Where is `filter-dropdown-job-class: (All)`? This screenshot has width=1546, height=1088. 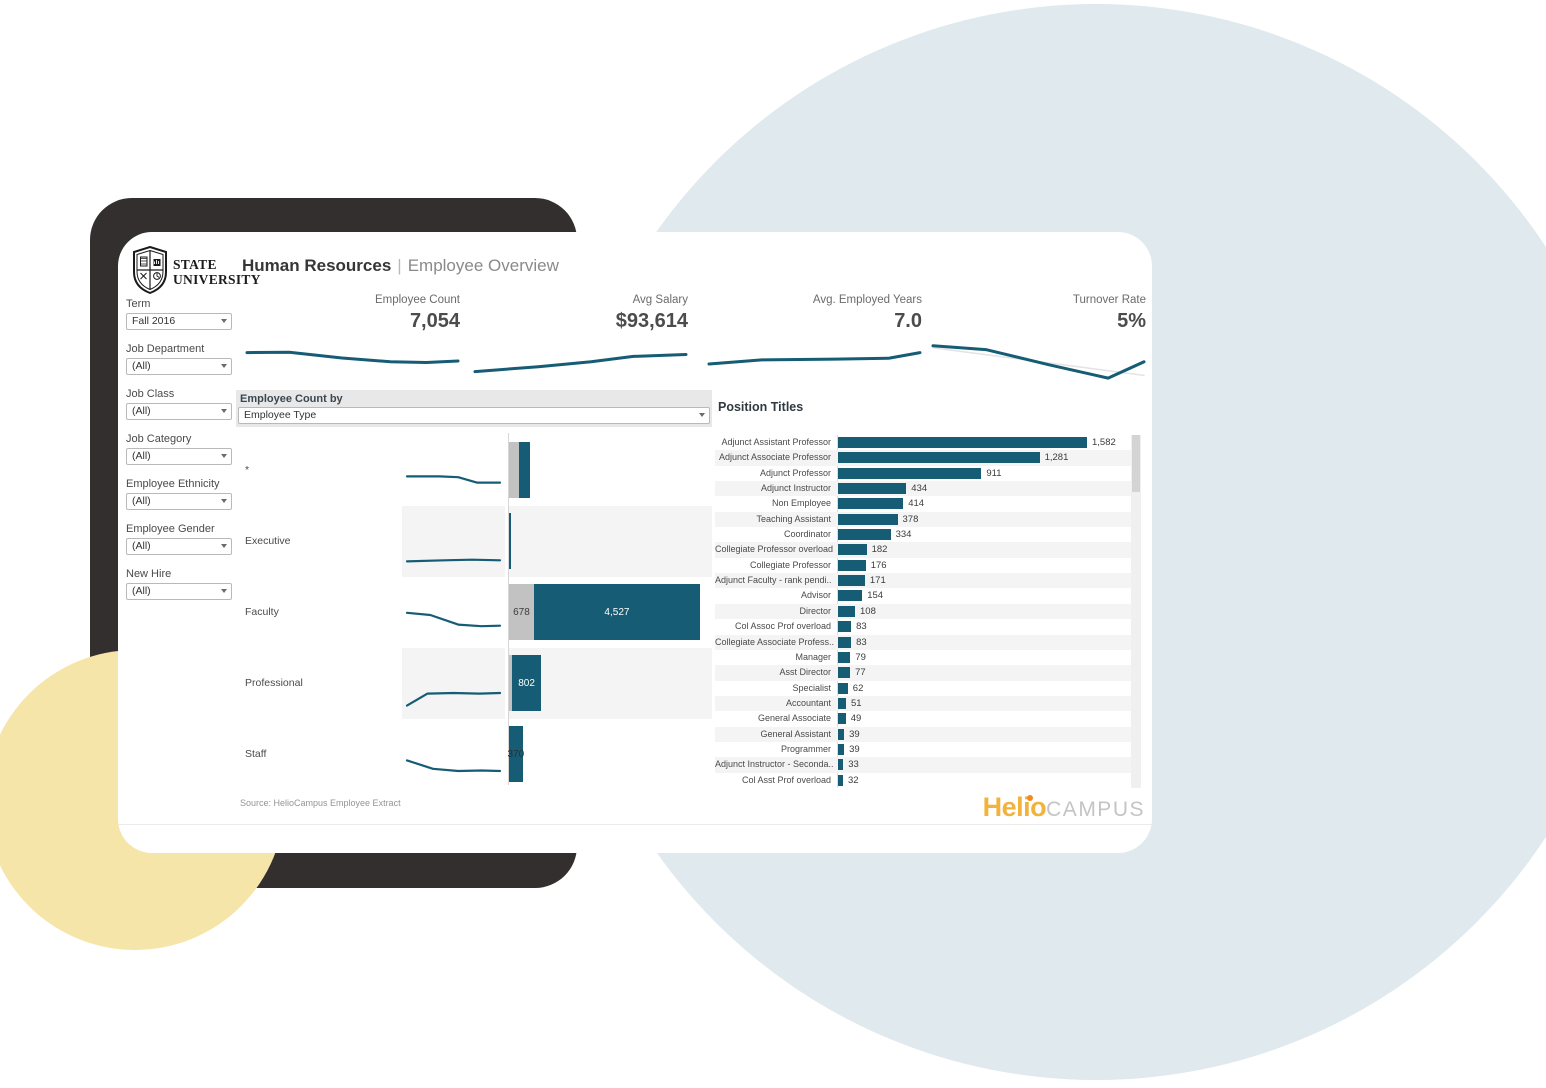 filter-dropdown-job-class: (All) is located at coordinates (179, 411).